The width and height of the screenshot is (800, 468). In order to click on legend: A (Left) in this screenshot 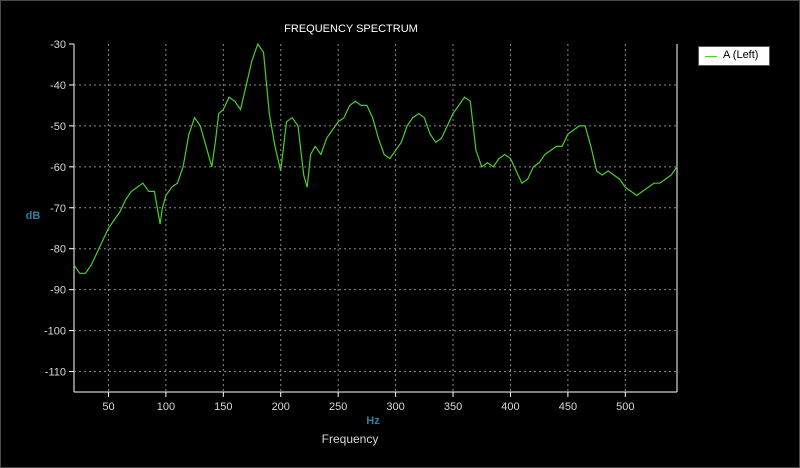, I will do `click(734, 56)`.